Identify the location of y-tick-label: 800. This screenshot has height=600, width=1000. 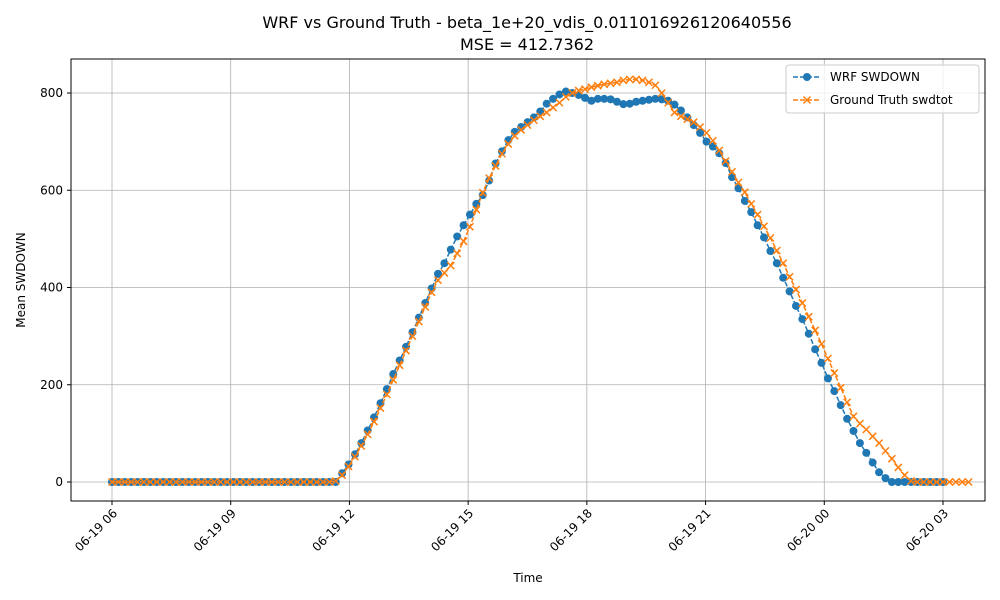
(51, 93).